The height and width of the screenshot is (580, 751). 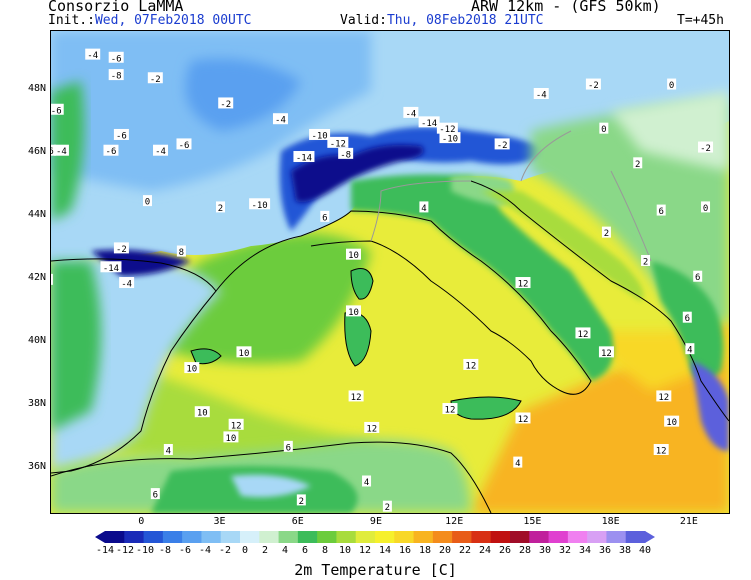 I want to click on colorbar-tick-label: -12, so click(x=125, y=550).